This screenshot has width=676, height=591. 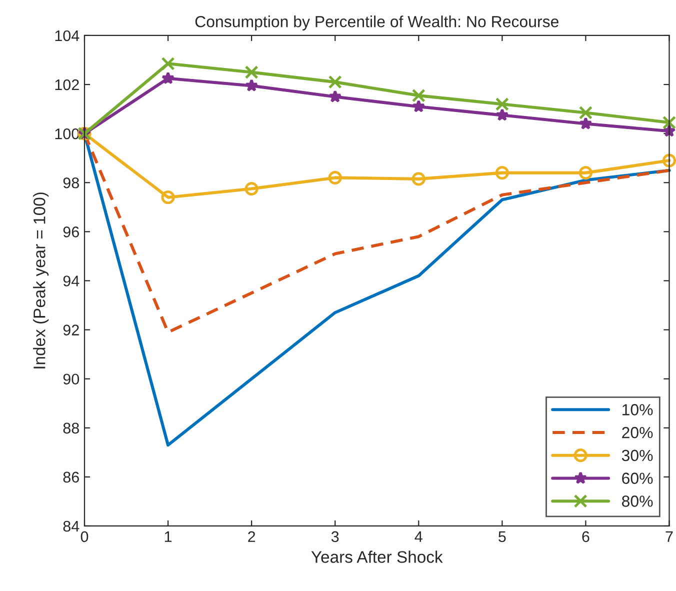 I want to click on y-tick-label: 84, so click(x=71, y=526).